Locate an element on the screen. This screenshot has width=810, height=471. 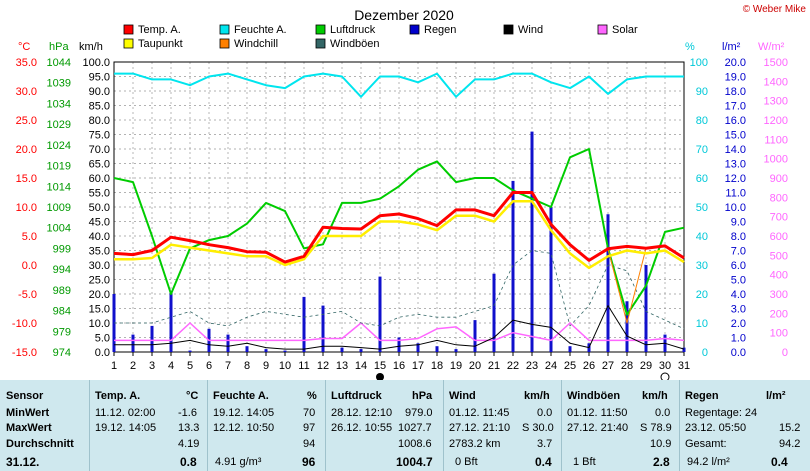
row-label-avg: Durchschnitt is located at coordinates (40, 444).